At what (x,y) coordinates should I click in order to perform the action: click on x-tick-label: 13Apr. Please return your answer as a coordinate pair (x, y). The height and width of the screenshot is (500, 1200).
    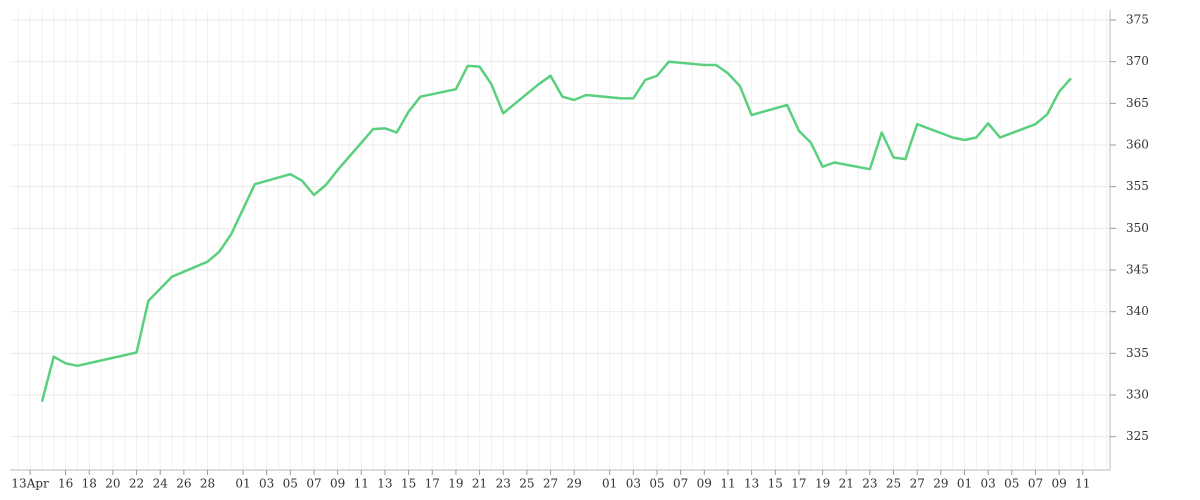
    Looking at the image, I should click on (30, 484).